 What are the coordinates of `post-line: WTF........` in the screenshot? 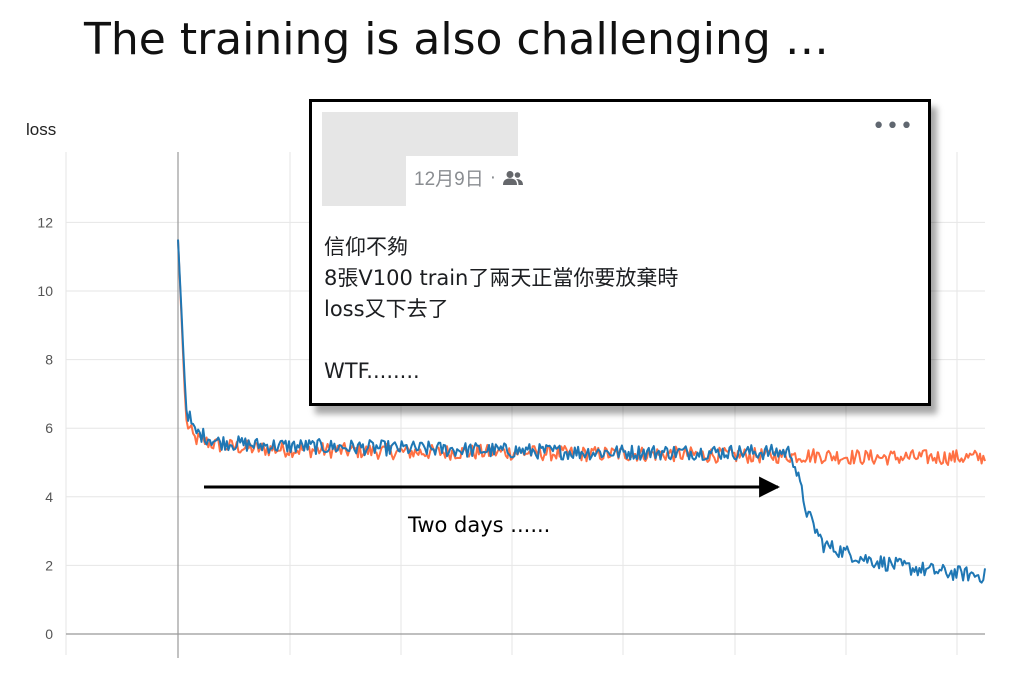 It's located at (372, 371).